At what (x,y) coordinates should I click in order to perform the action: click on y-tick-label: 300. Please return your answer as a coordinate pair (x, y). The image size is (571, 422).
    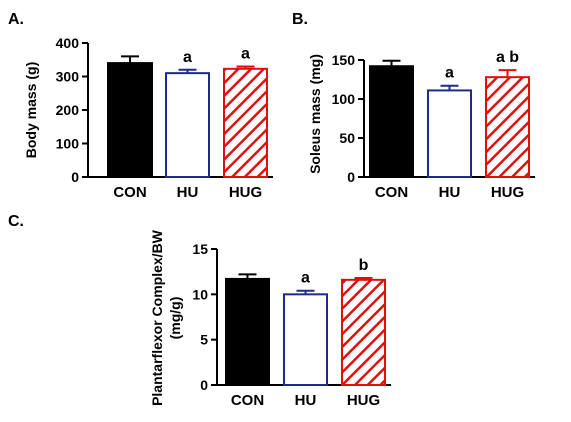
    Looking at the image, I should click on (68, 77).